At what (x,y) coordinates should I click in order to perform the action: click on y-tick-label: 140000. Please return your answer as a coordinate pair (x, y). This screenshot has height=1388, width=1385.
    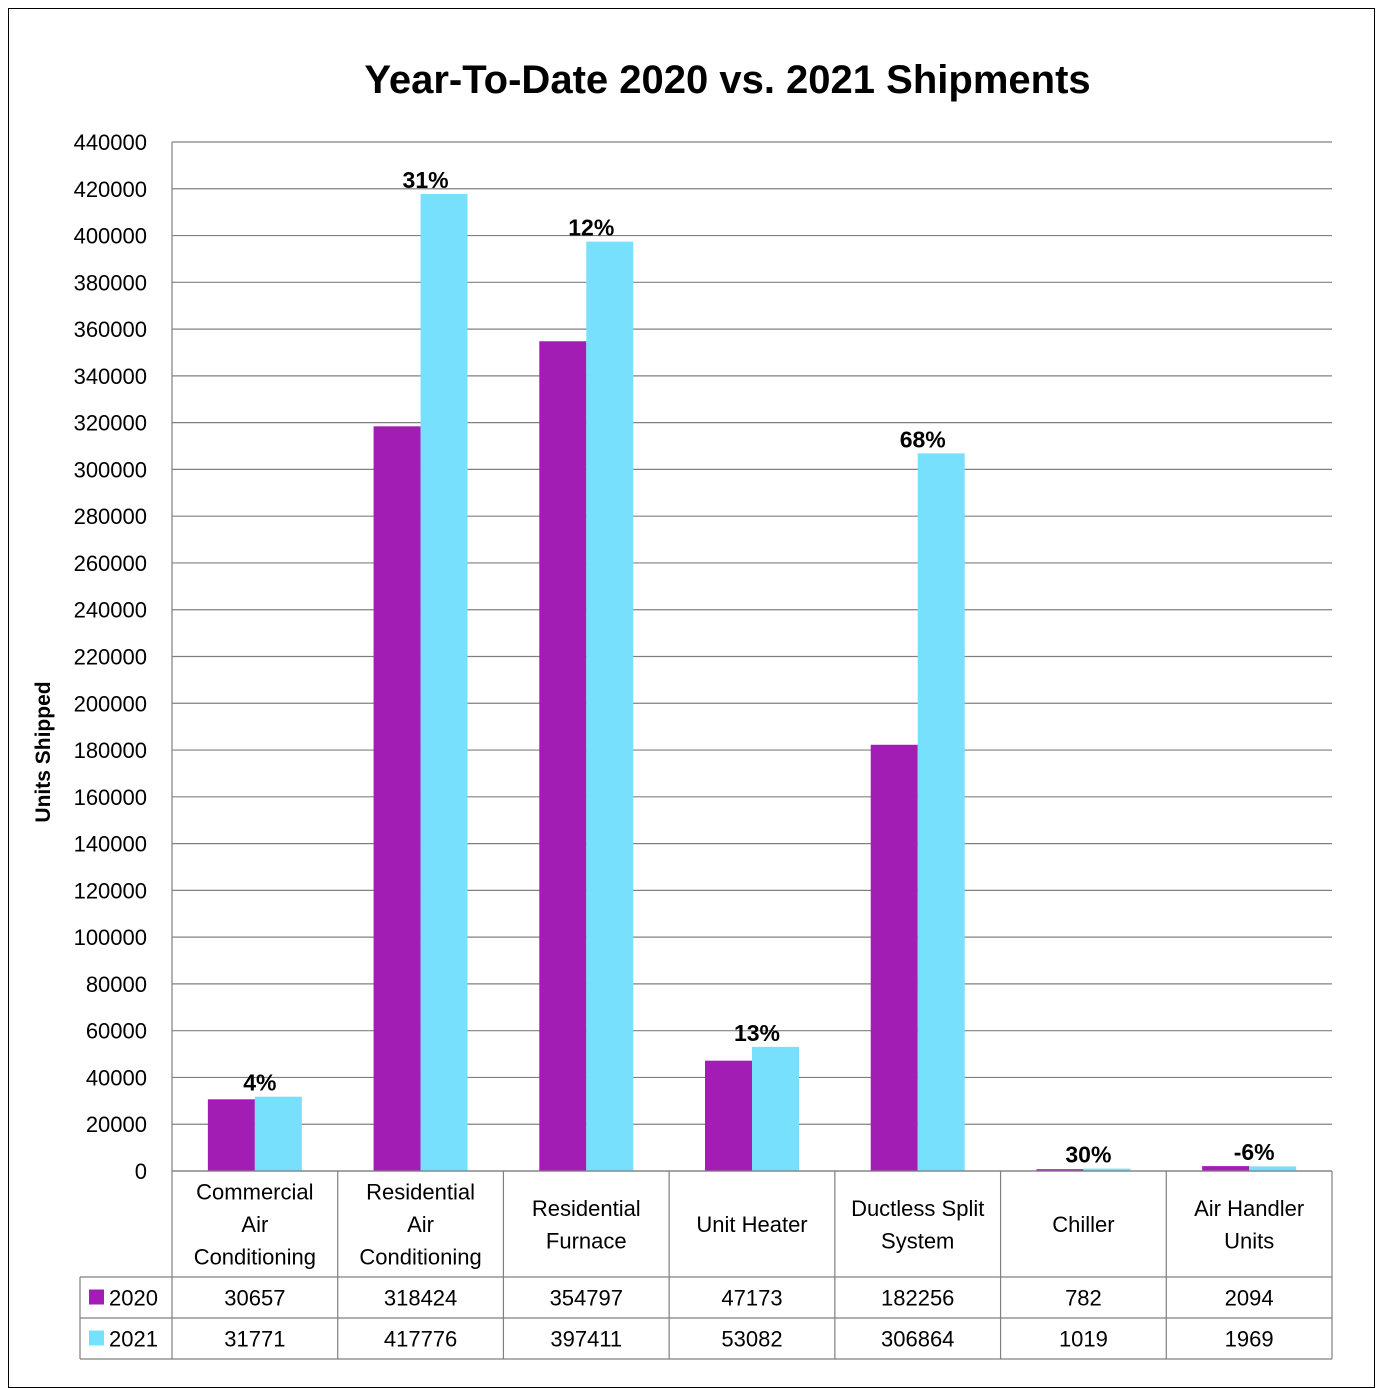
    Looking at the image, I should click on (110, 844).